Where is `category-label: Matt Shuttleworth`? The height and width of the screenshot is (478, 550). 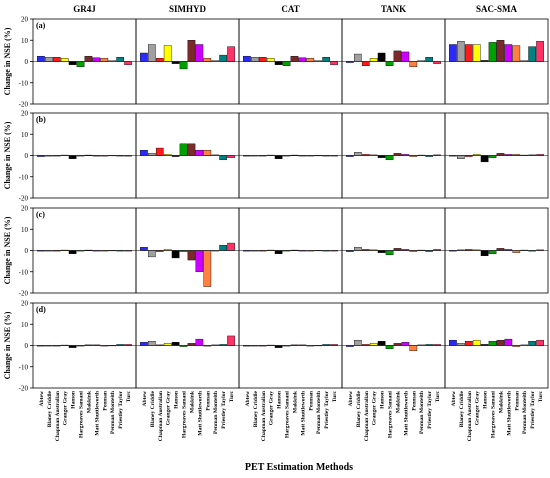
category-label: Matt Shuttleworth is located at coordinates (509, 412).